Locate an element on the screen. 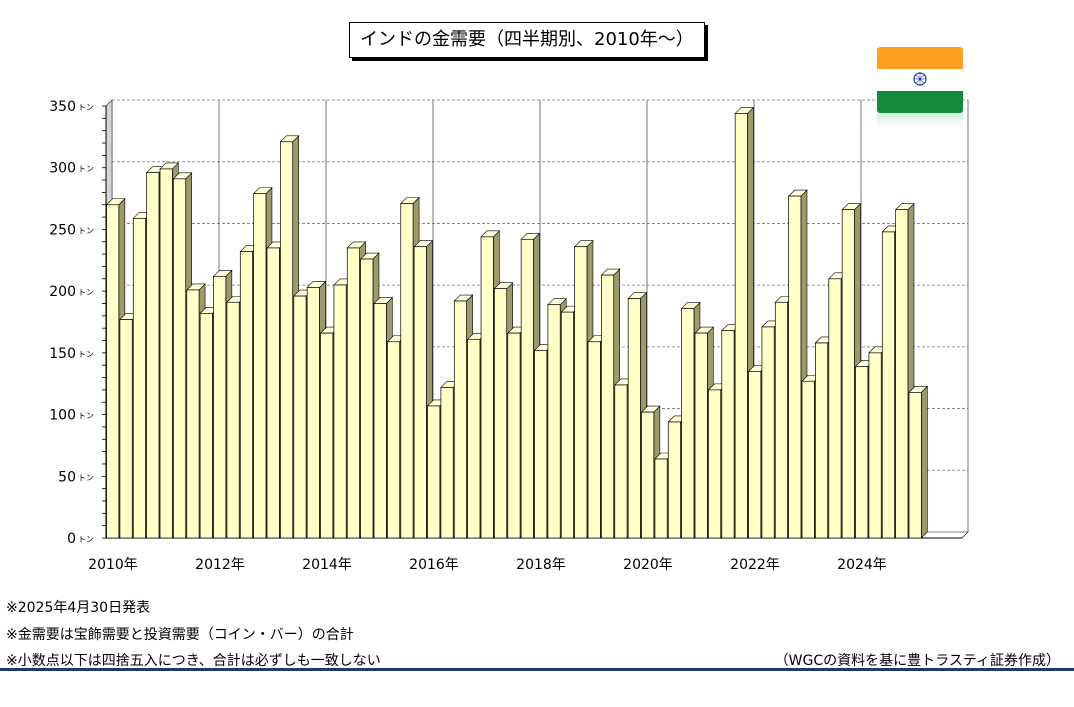  bar-side is located at coordinates (924, 462).